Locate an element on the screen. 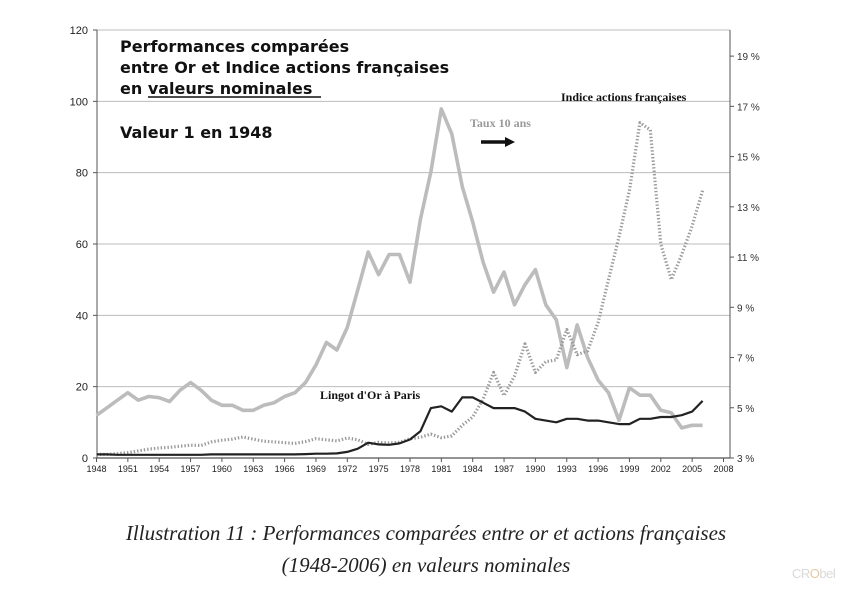  x-tick-label: 1948 is located at coordinates (96, 469).